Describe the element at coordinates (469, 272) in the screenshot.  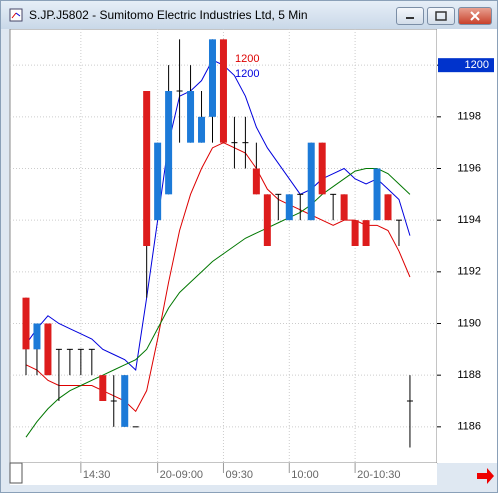
I see `y-tick-label: 1192` at that location.